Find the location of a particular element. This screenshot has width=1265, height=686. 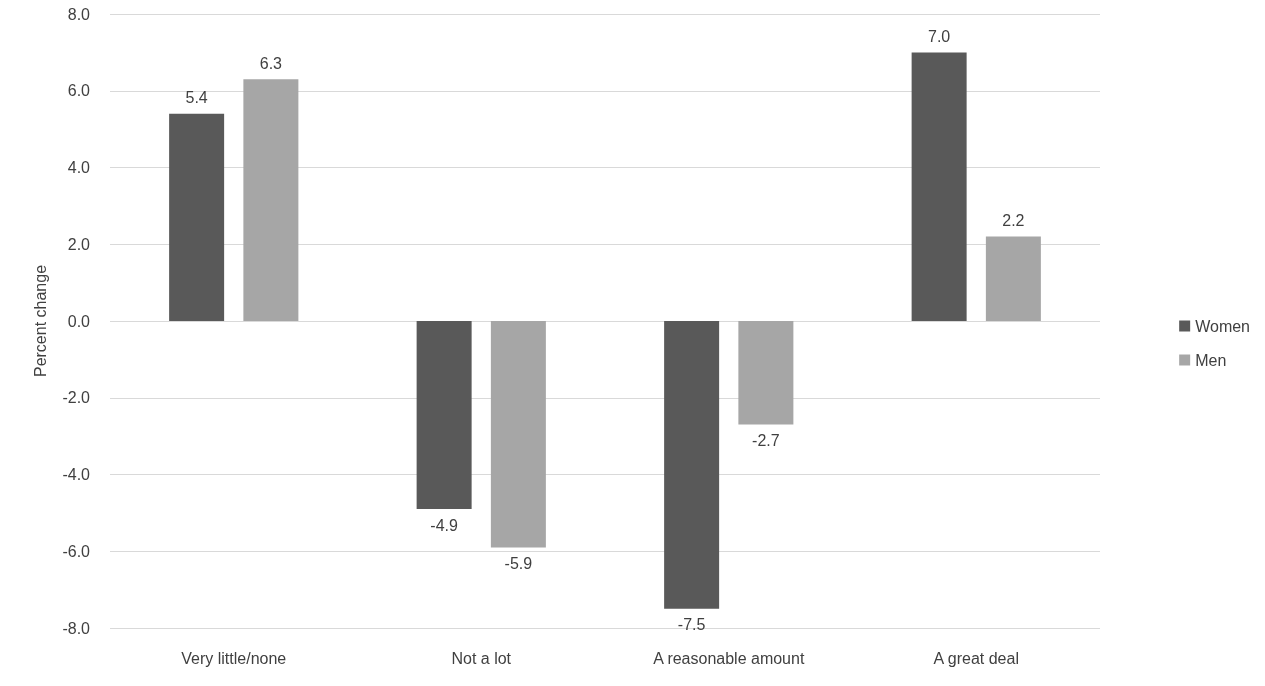

legend-label: Men is located at coordinates (1211, 360).